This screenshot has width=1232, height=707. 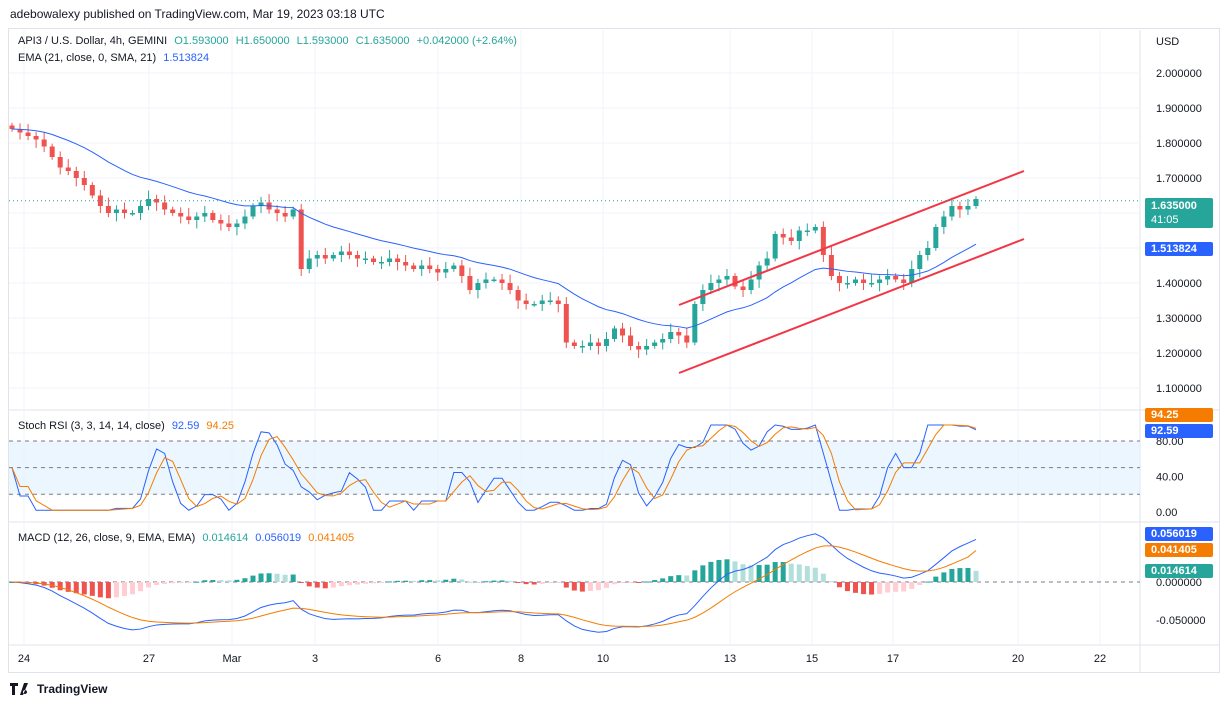 I want to click on macd-label: MACD (12, 26, close, 9, EMA, EMA), so click(x=107, y=538).